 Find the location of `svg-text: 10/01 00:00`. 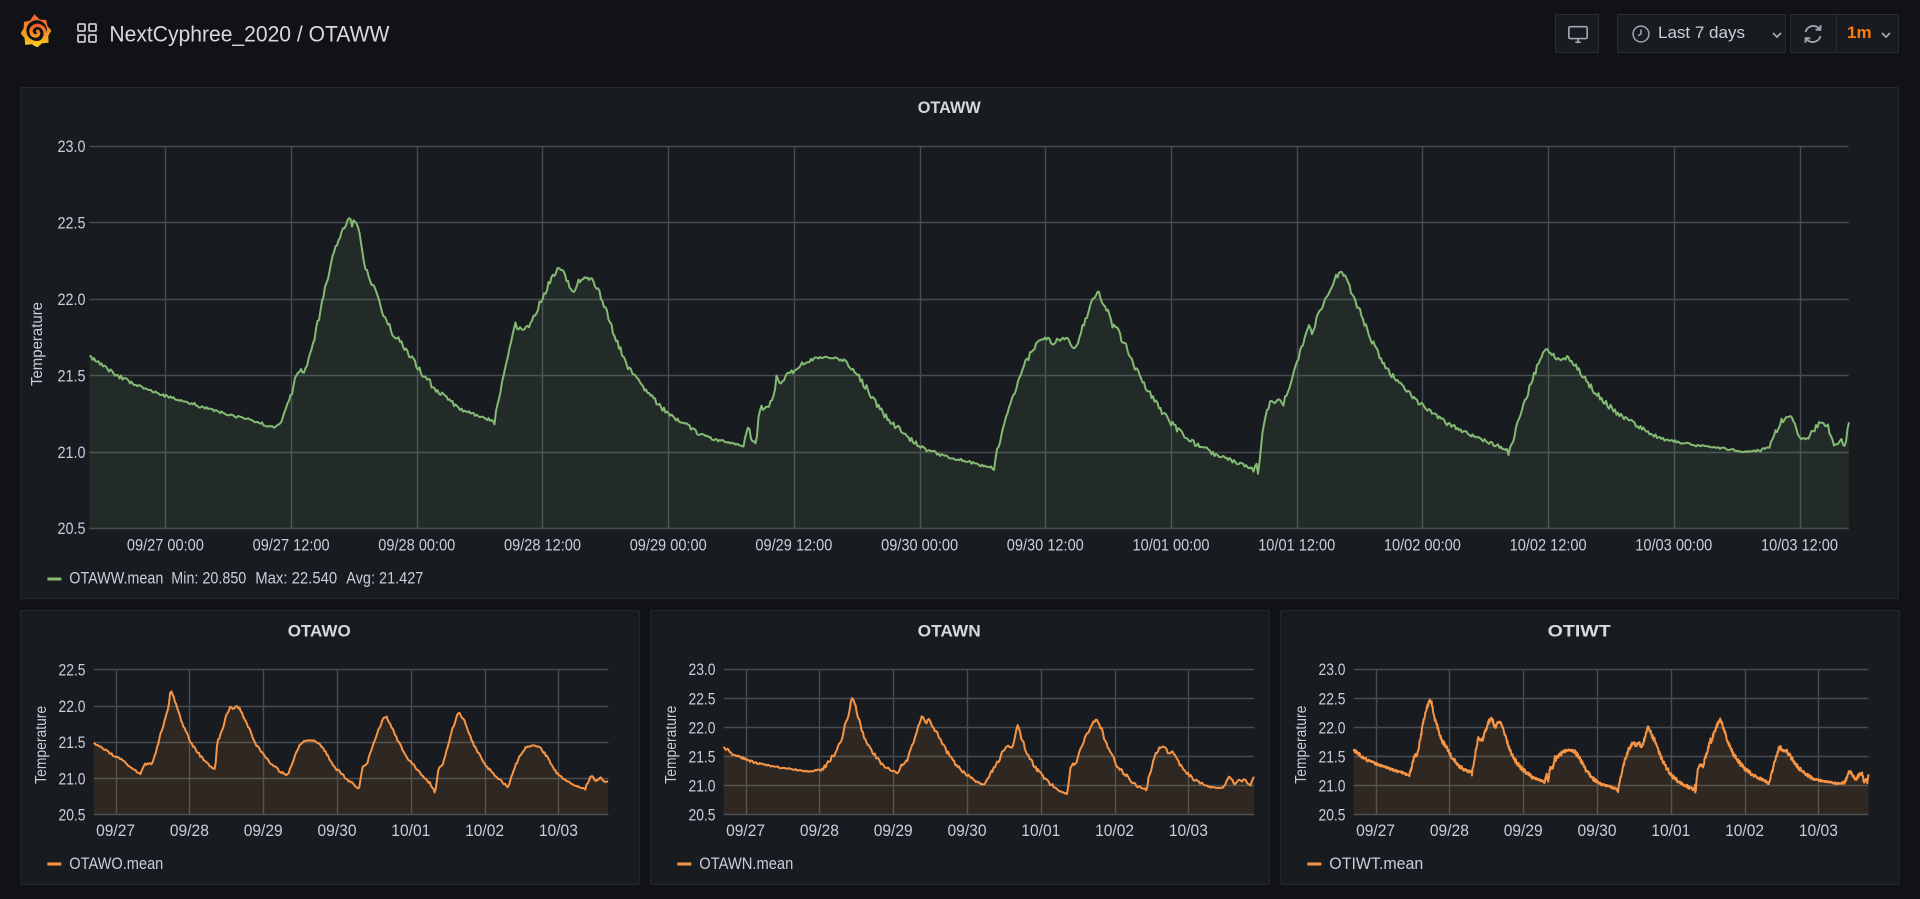

svg-text: 10/01 00:00 is located at coordinates (1171, 545).